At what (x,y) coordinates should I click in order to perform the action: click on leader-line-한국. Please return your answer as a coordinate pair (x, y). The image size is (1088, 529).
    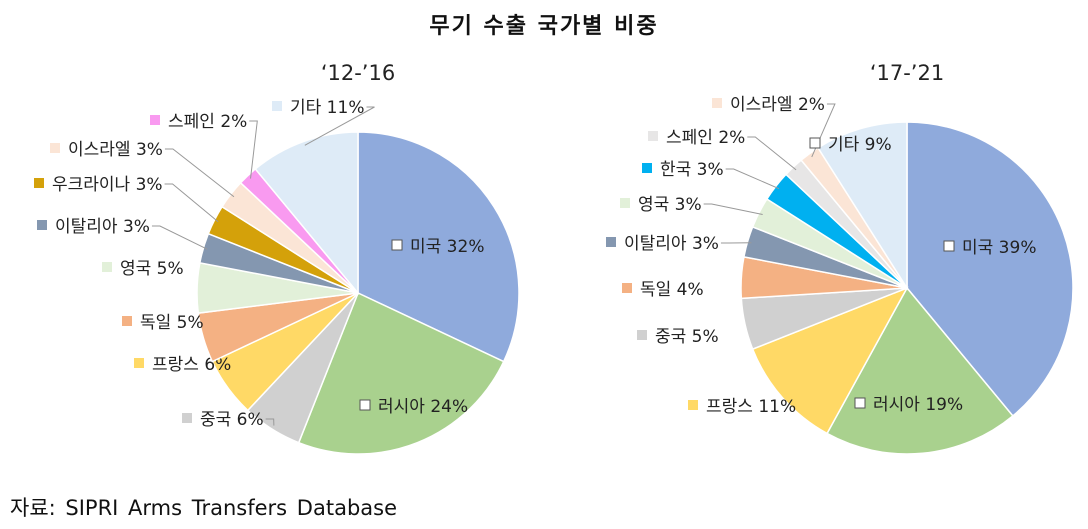
    Looking at the image, I should click on (752, 179).